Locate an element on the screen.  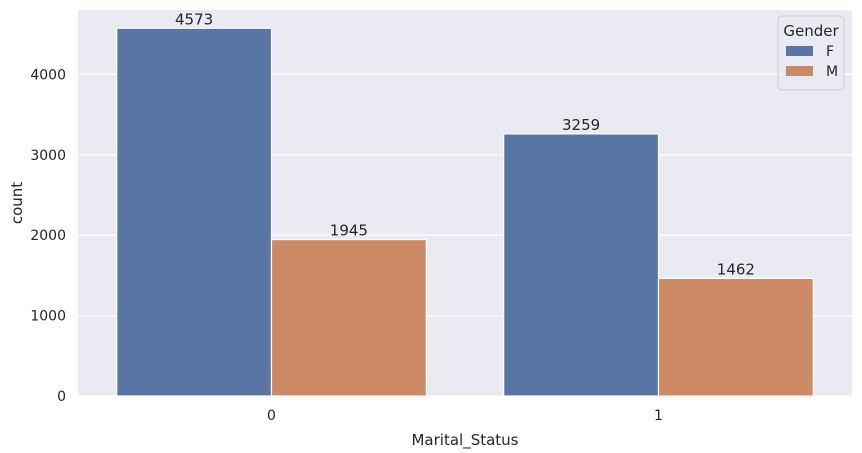
legend: Gender FM is located at coordinates (811, 53).